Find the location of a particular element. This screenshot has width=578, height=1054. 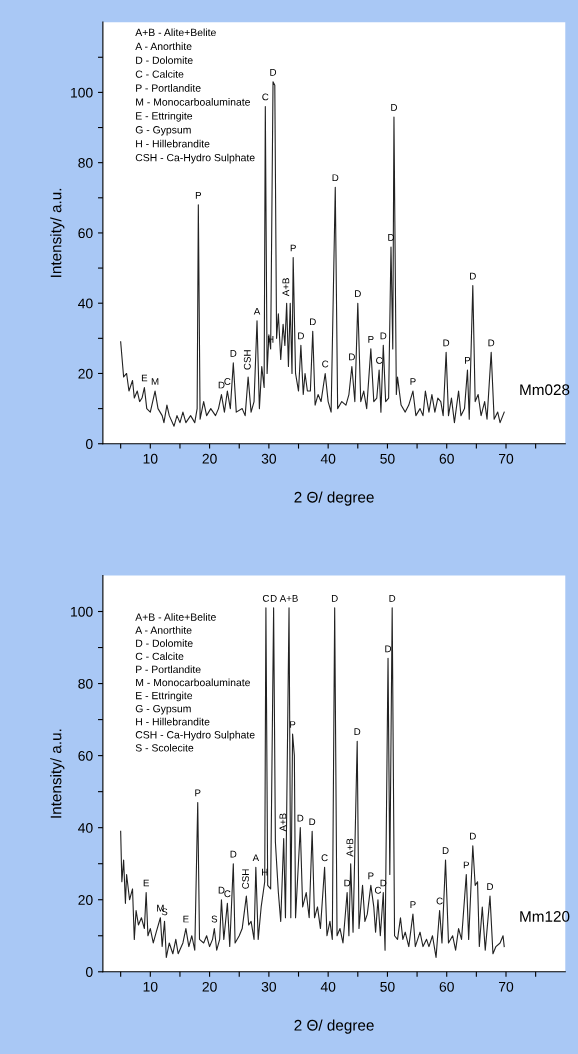

annotation: S - Scolecite is located at coordinates (164, 747).